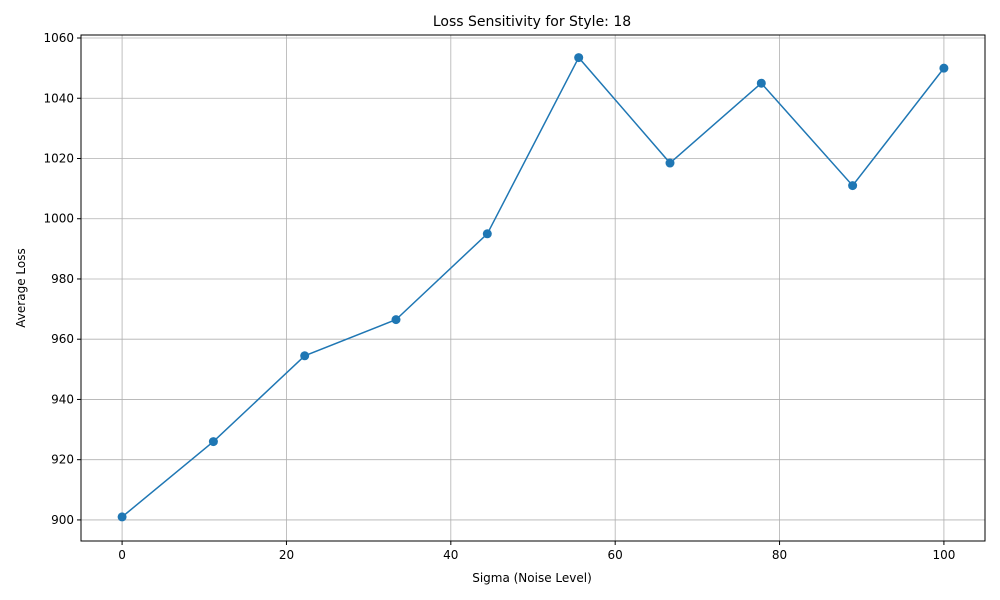  I want to click on x-axis-label: Sigma (Noise Level), so click(532, 578).